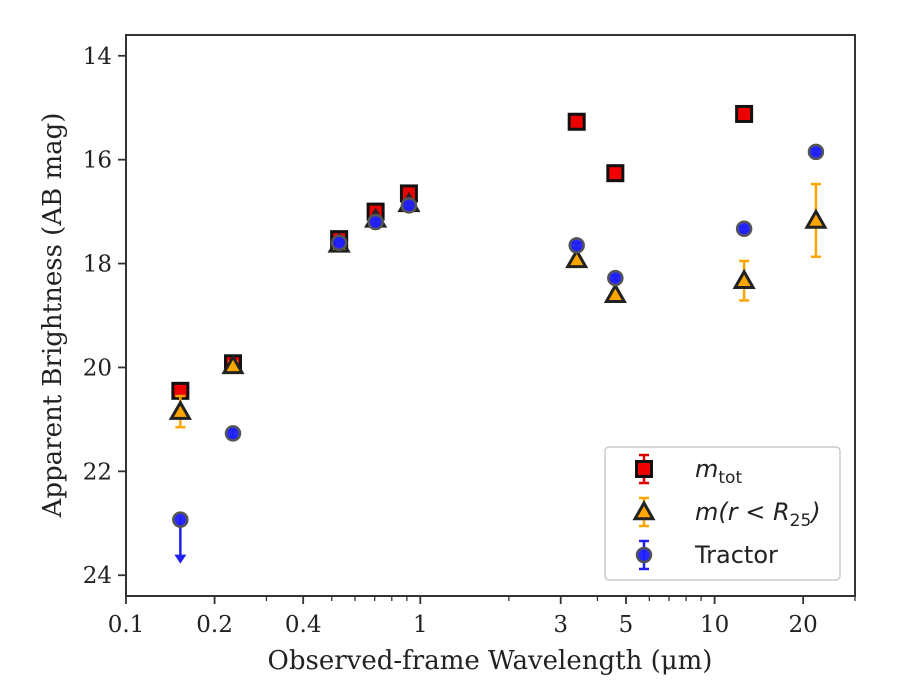 This screenshot has width=900, height=700. What do you see at coordinates (53, 316) in the screenshot?
I see `y-axis-label: Apparent Brightness (AB mag)` at bounding box center [53, 316].